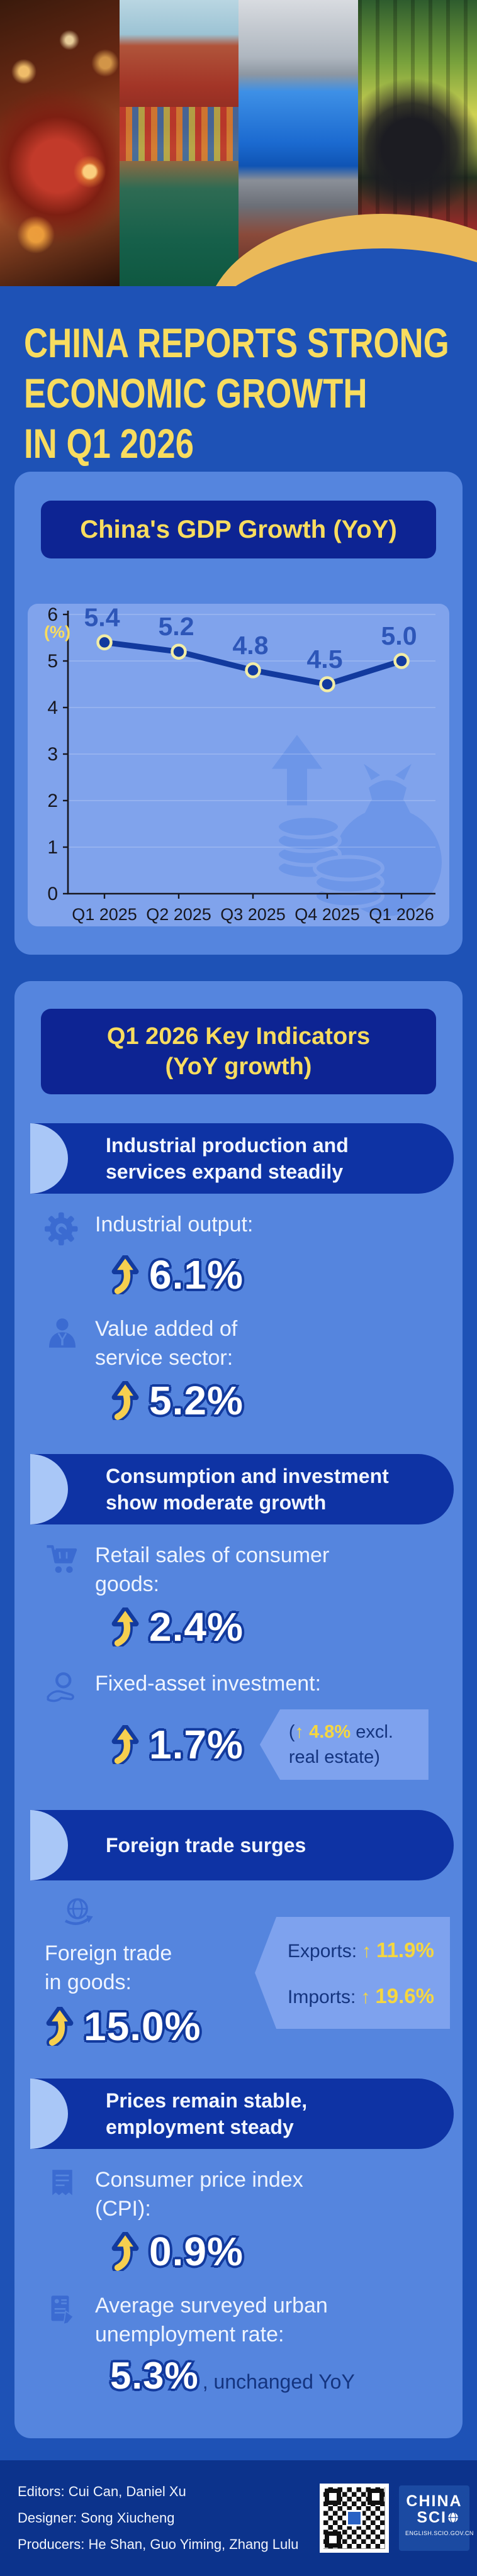 Image resolution: width=477 pixels, height=2576 pixels. I want to click on hand-coin-icon, so click(61, 1687).